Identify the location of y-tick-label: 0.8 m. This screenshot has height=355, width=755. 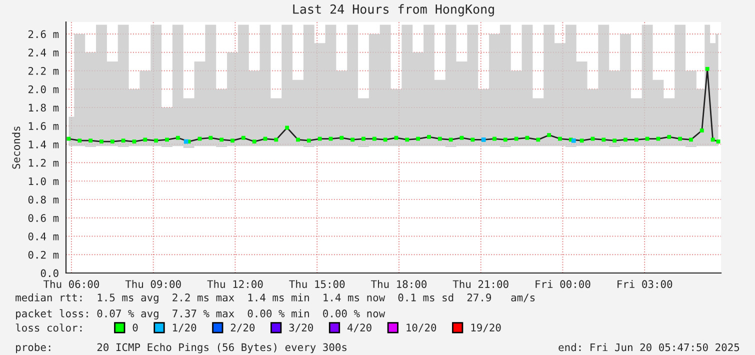
(43, 200).